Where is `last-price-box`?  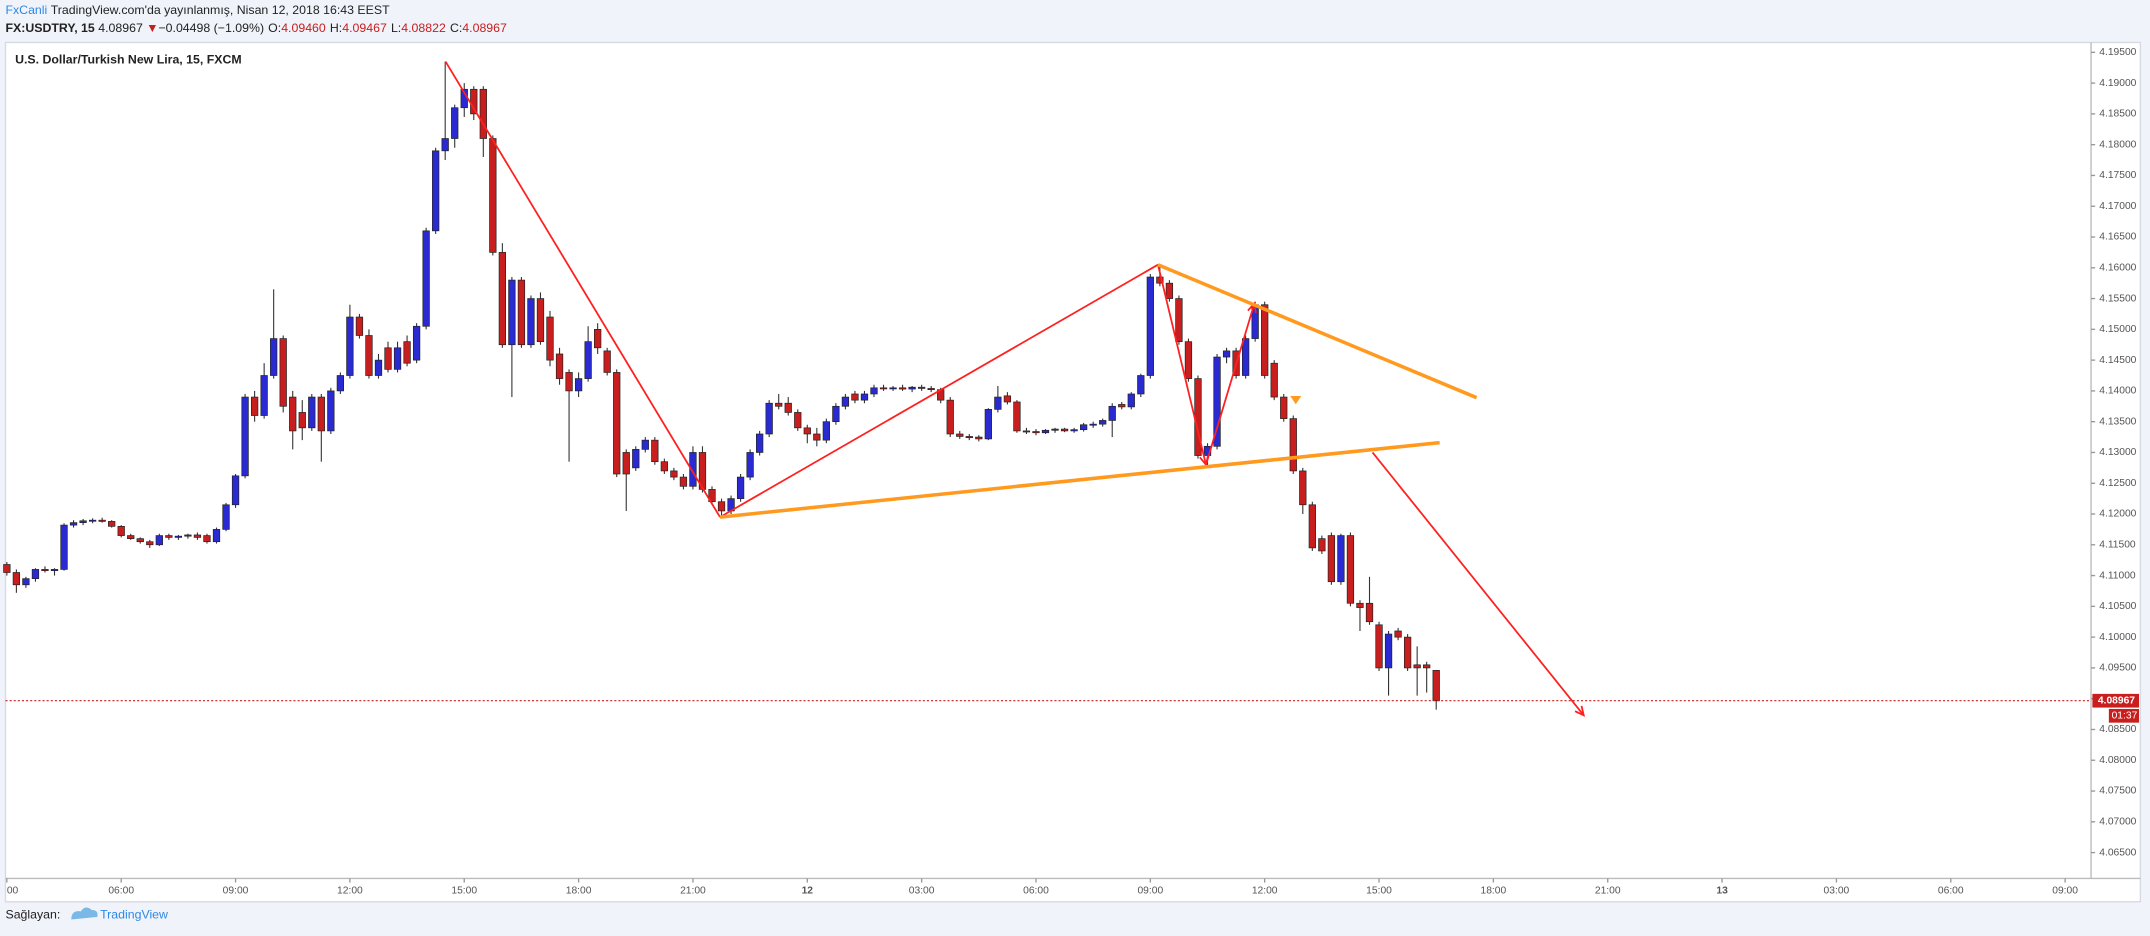
last-price-box is located at coordinates (2116, 700).